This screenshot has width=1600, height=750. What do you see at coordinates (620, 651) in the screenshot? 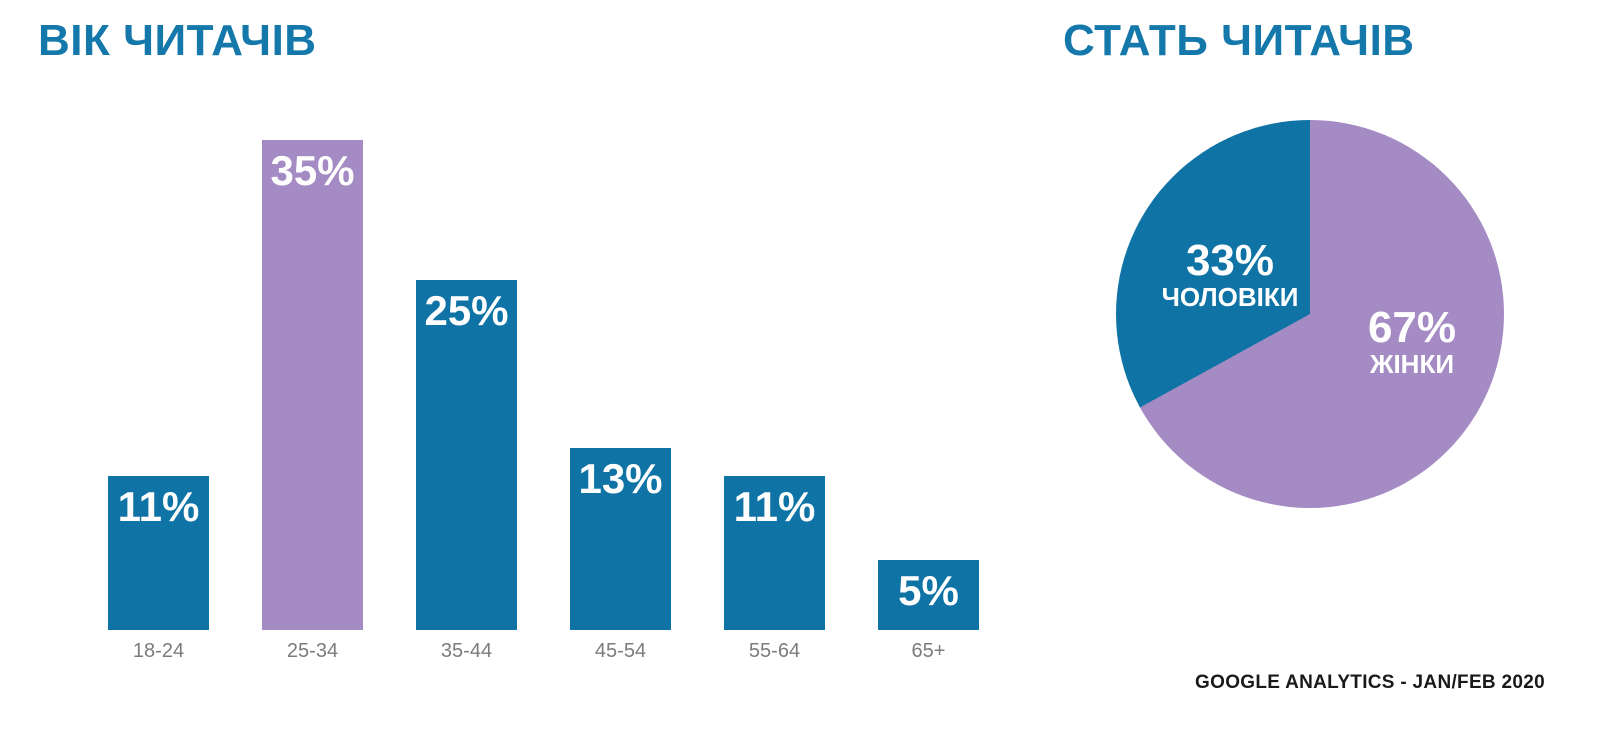
I see `bar-category-label-45-54: 45-54` at bounding box center [620, 651].